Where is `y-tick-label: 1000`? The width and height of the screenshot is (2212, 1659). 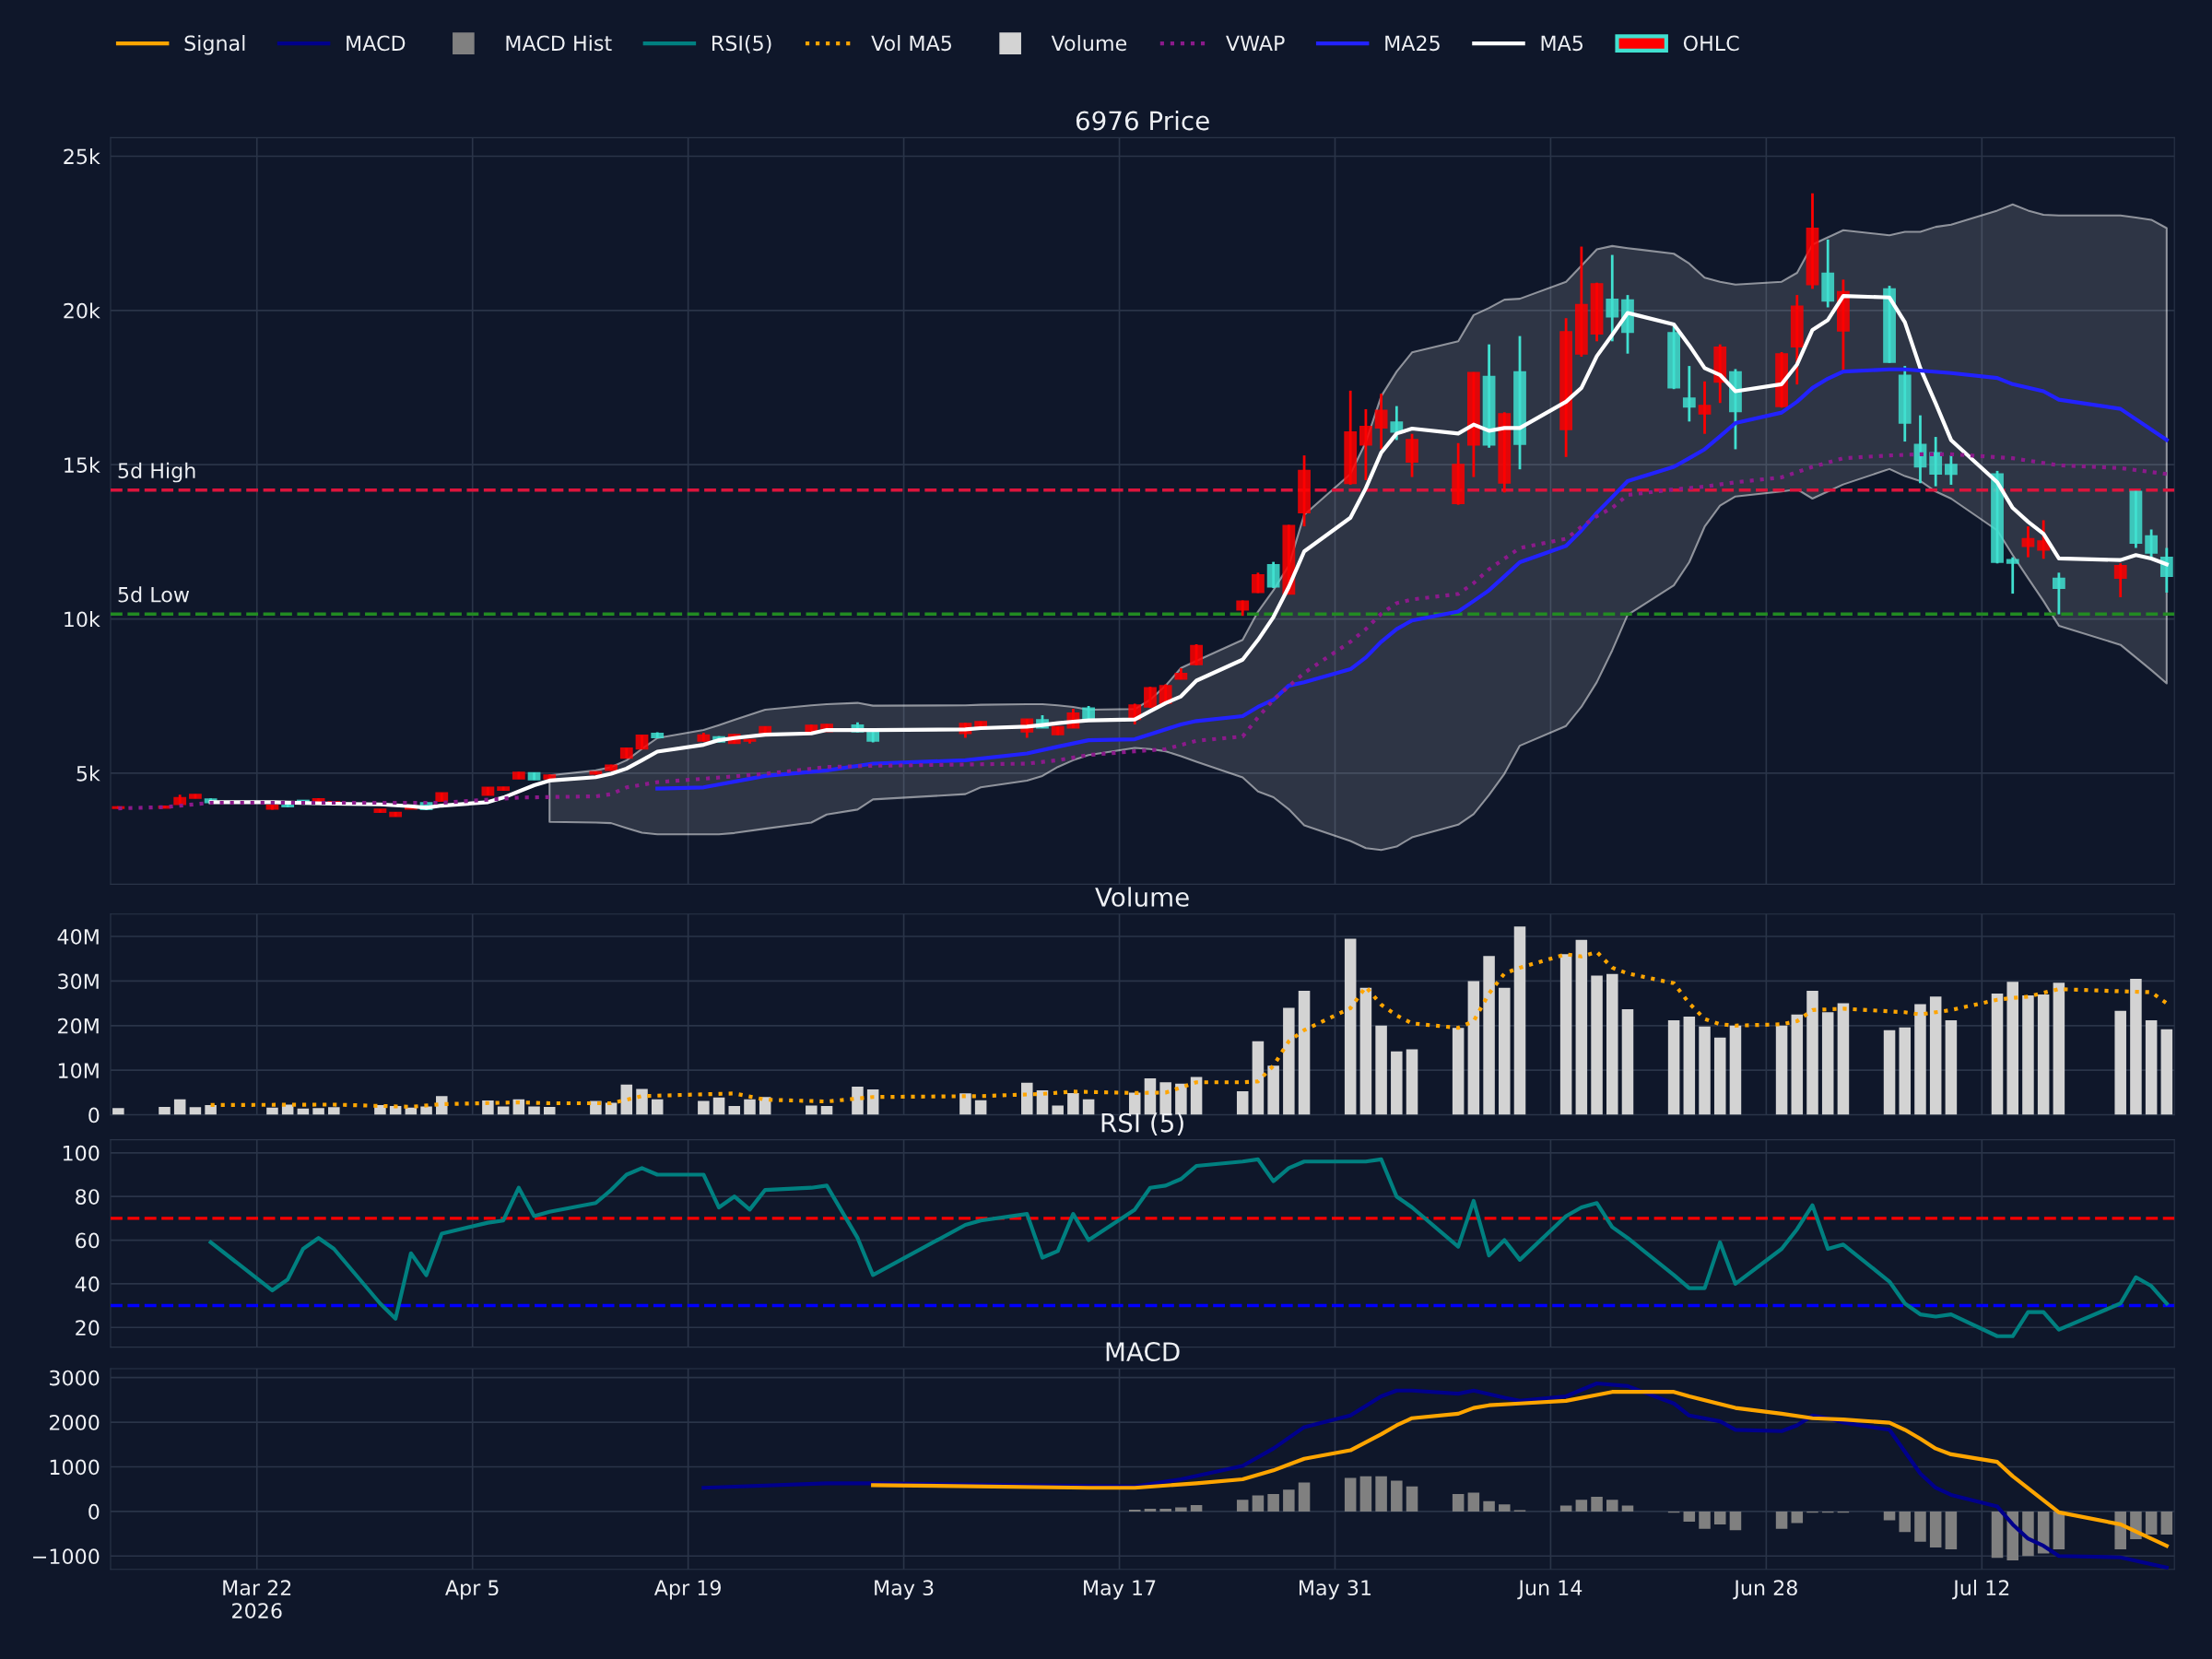
y-tick-label: 1000 is located at coordinates (75, 1467).